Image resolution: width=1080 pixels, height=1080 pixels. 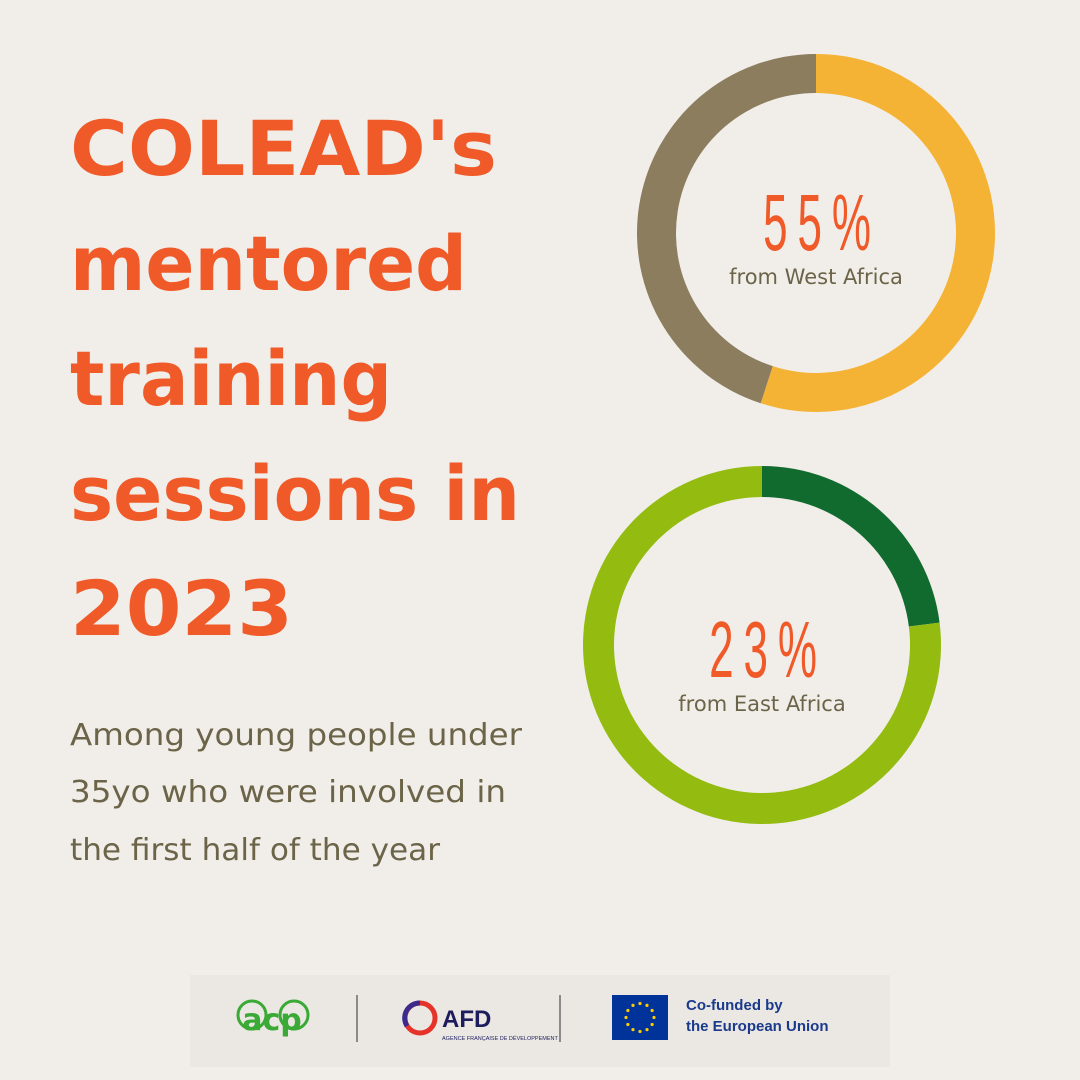 I want to click on subtitle-line: the first half of the year, so click(x=255, y=850).